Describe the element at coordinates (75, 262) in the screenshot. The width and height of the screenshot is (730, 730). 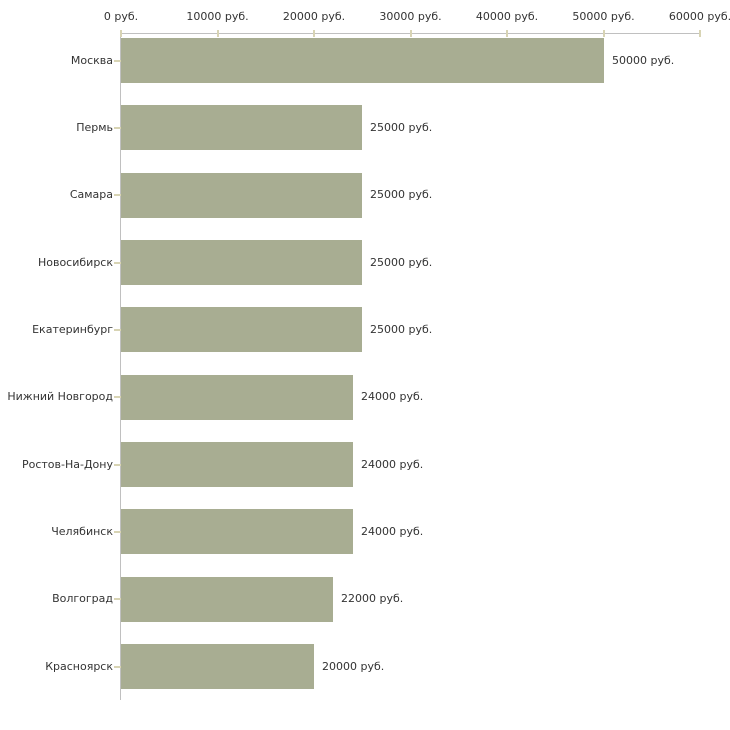
I see `category-label: Новосибирск` at that location.